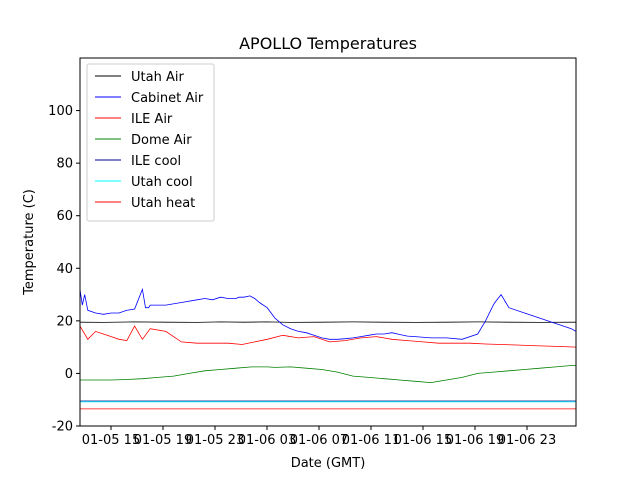  I want to click on legend-label: ILE Air, so click(152, 119).